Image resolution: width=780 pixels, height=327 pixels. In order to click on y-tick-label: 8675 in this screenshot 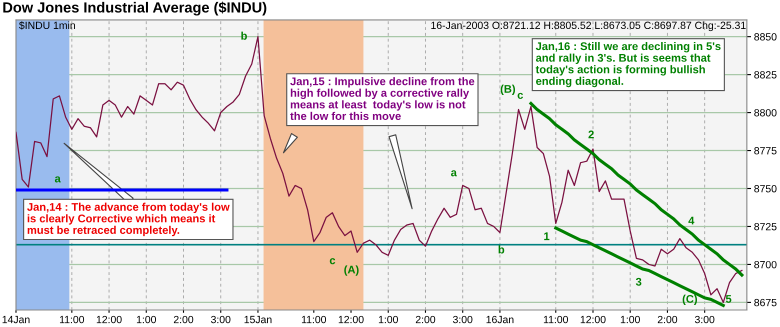, I will do `click(765, 302)`.